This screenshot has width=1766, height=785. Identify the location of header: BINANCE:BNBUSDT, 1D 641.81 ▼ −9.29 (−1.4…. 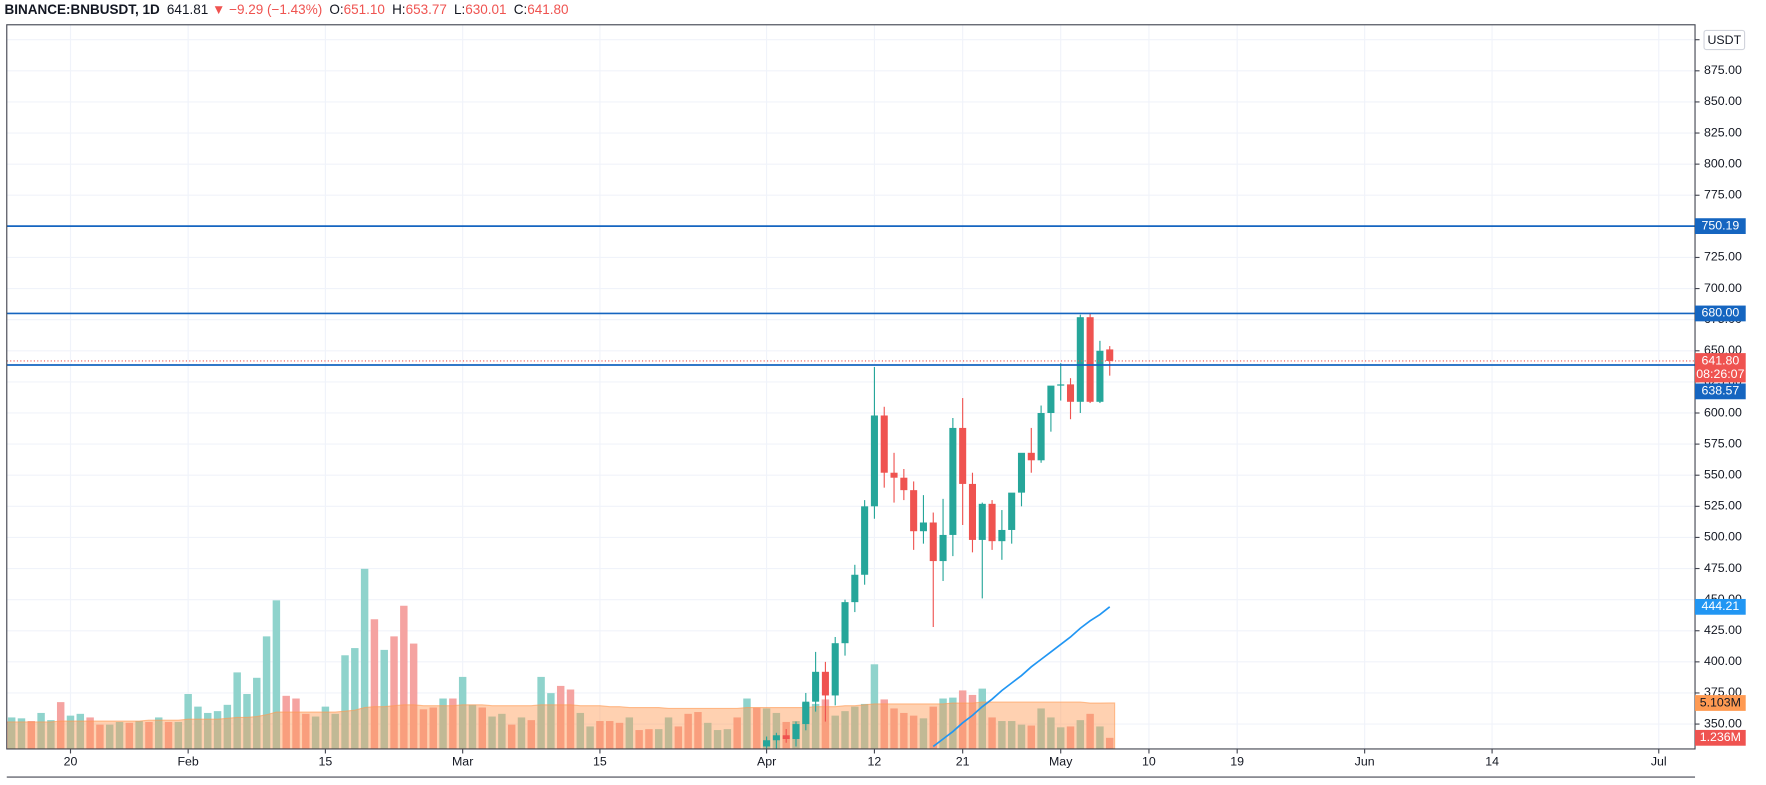
(287, 9).